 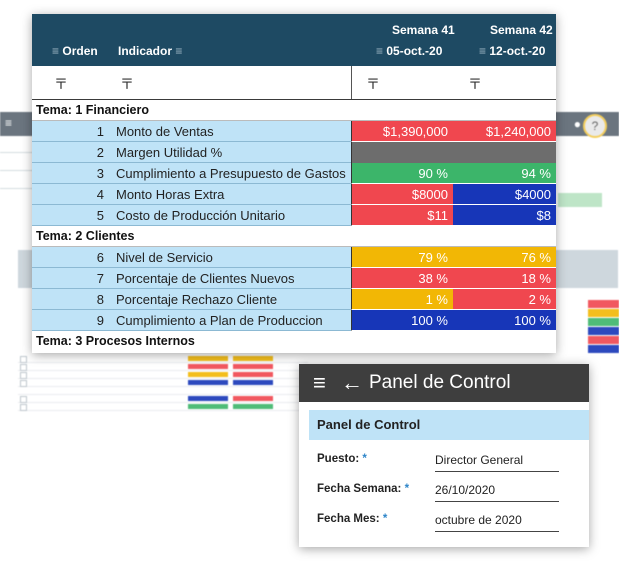 What do you see at coordinates (414, 51) in the screenshot?
I see `column-week41-date-label: 05-oct.-20` at bounding box center [414, 51].